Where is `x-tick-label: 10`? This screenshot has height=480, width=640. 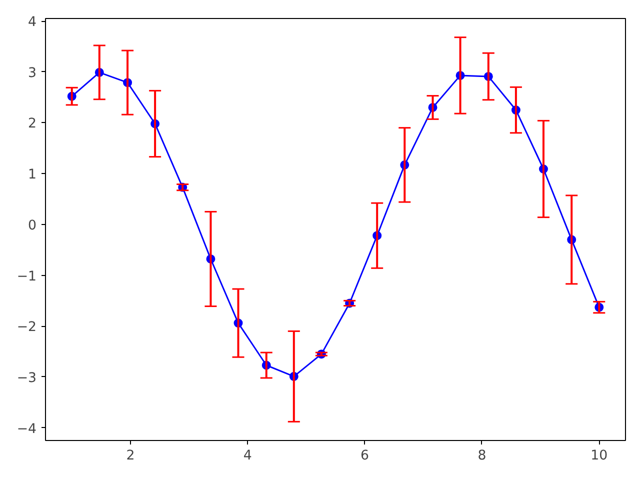
x-tick-label: 10 is located at coordinates (599, 456).